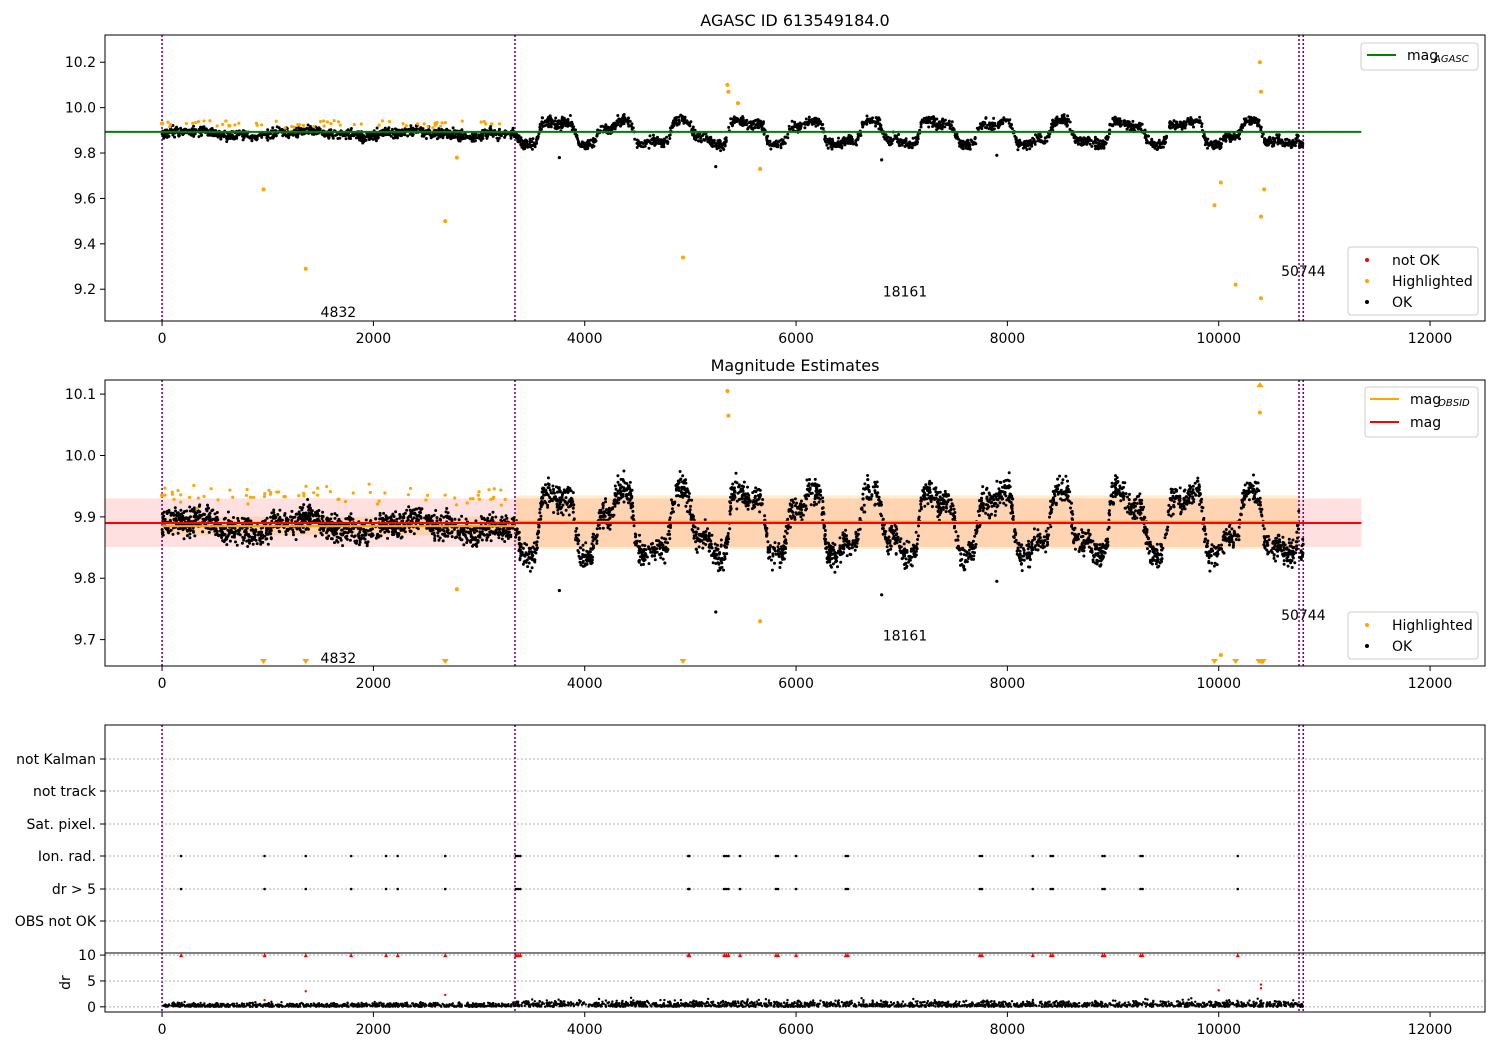 Image resolution: width=1500 pixels, height=1050 pixels. Describe the element at coordinates (732, 133) in the screenshot. I see `ok-points` at that location.